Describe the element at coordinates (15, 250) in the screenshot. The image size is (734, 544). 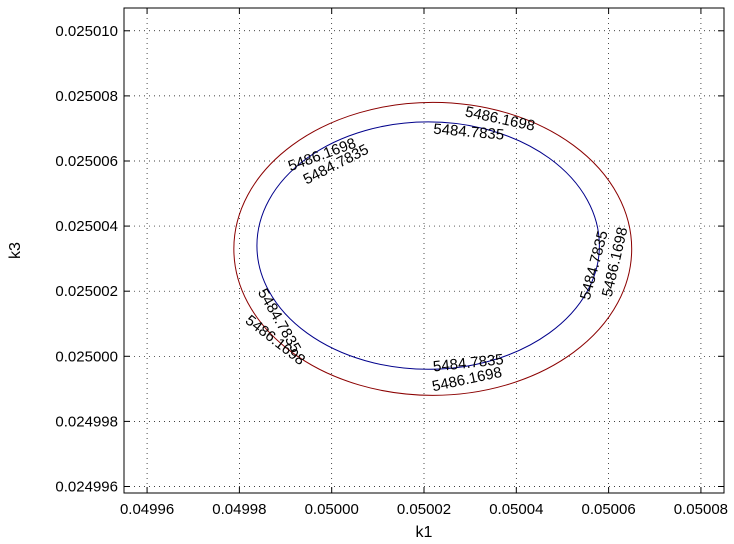
I see `y-axis-label: k3` at that location.